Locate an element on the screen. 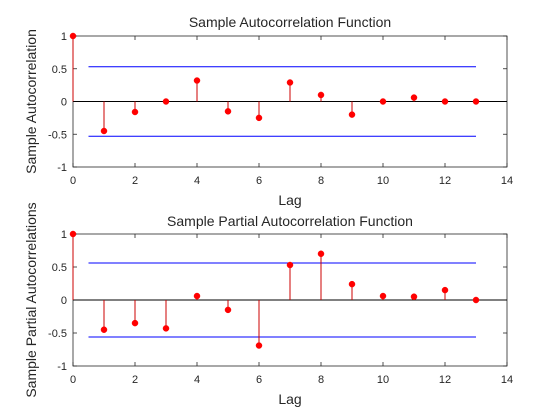 The width and height of the screenshot is (560, 420). pacf-y-tick-label: 0 is located at coordinates (64, 301).